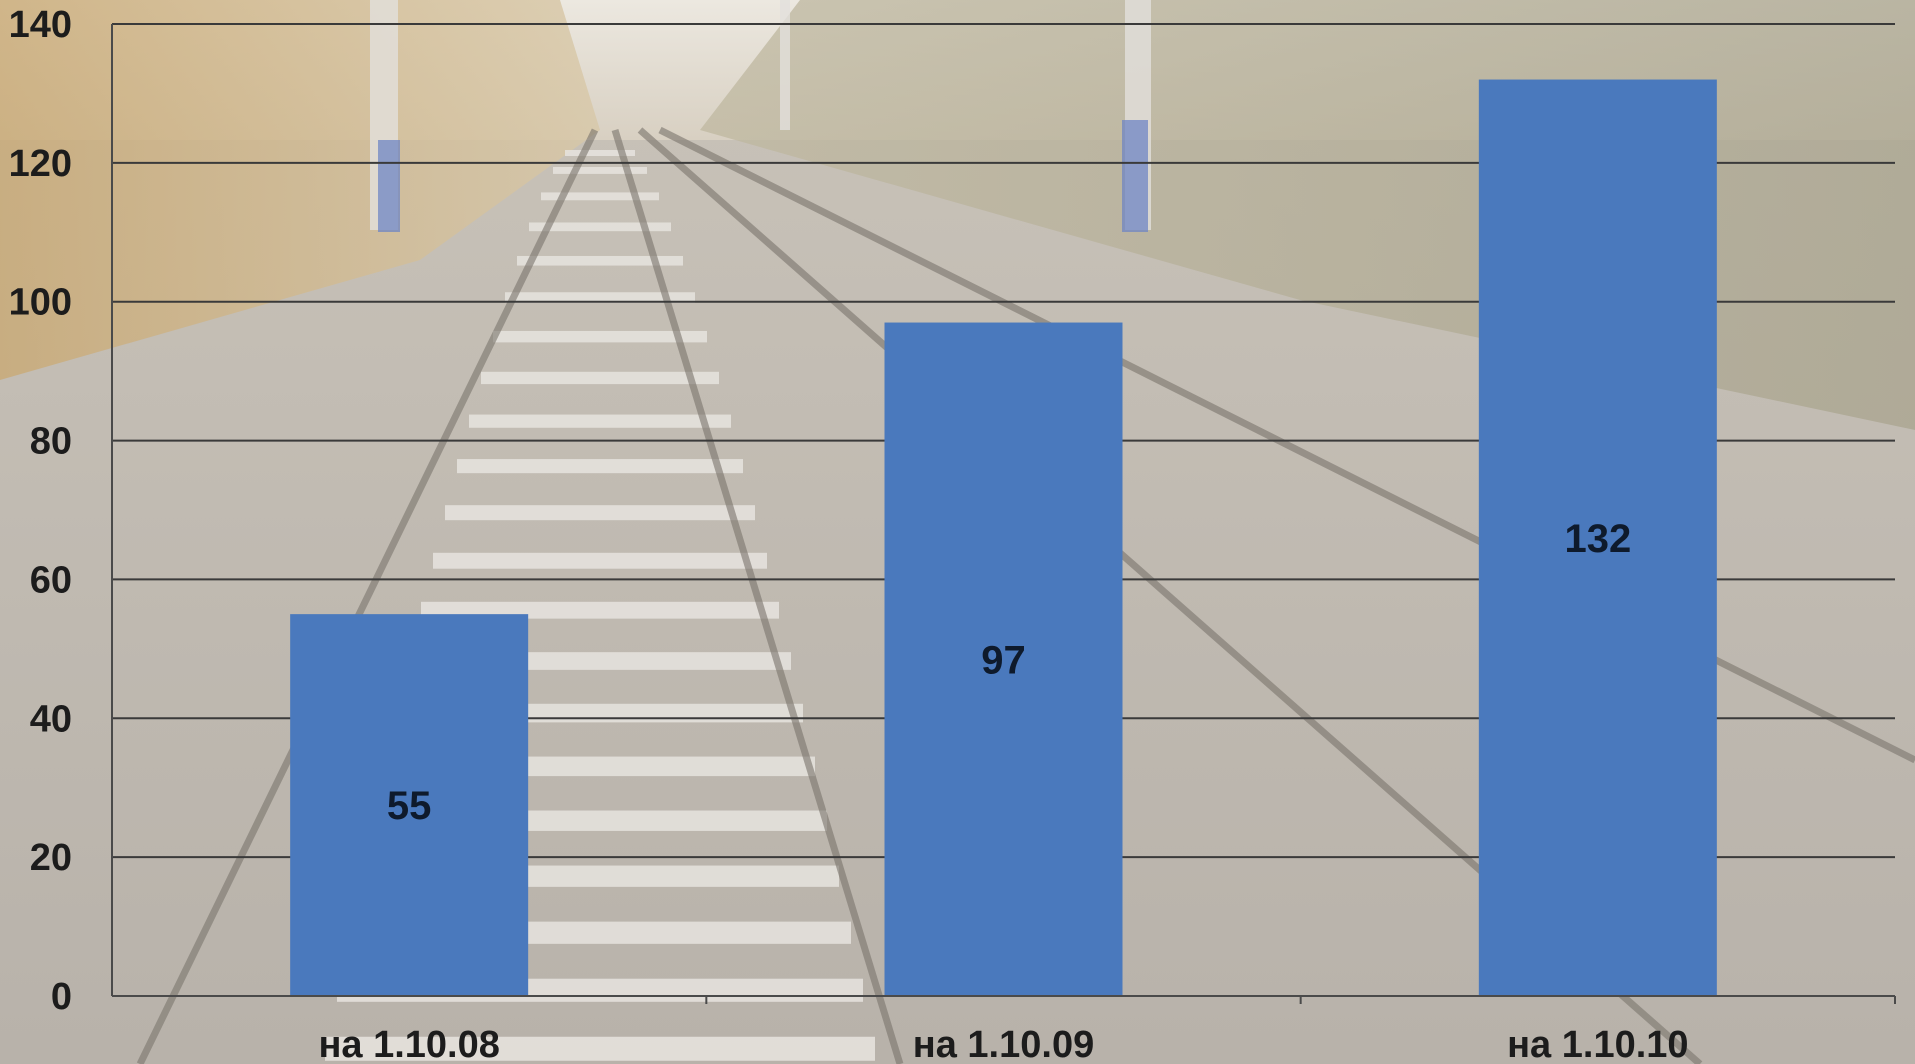 Image resolution: width=1915 pixels, height=1064 pixels. I want to click on y-tick-label: 120, so click(40, 164).